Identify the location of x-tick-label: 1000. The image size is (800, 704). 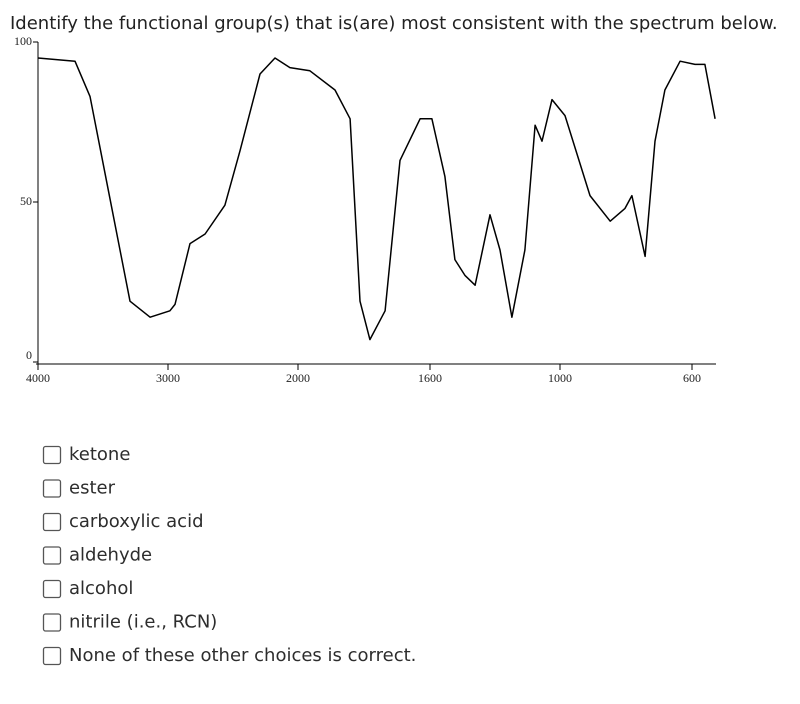
(560, 378).